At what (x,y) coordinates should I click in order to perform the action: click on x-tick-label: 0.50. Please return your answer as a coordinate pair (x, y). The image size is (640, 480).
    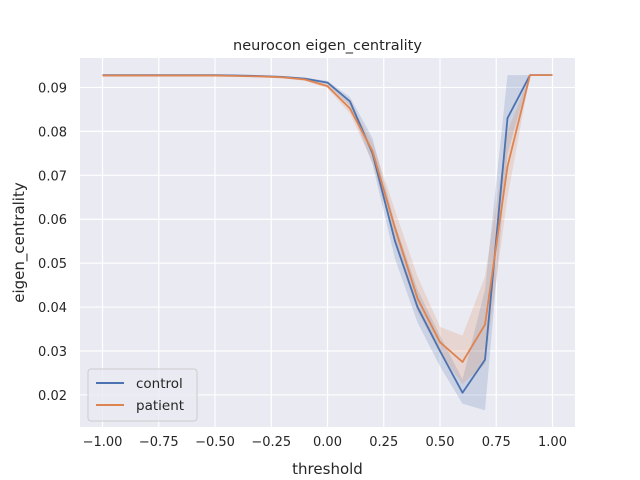
    Looking at the image, I should click on (440, 442).